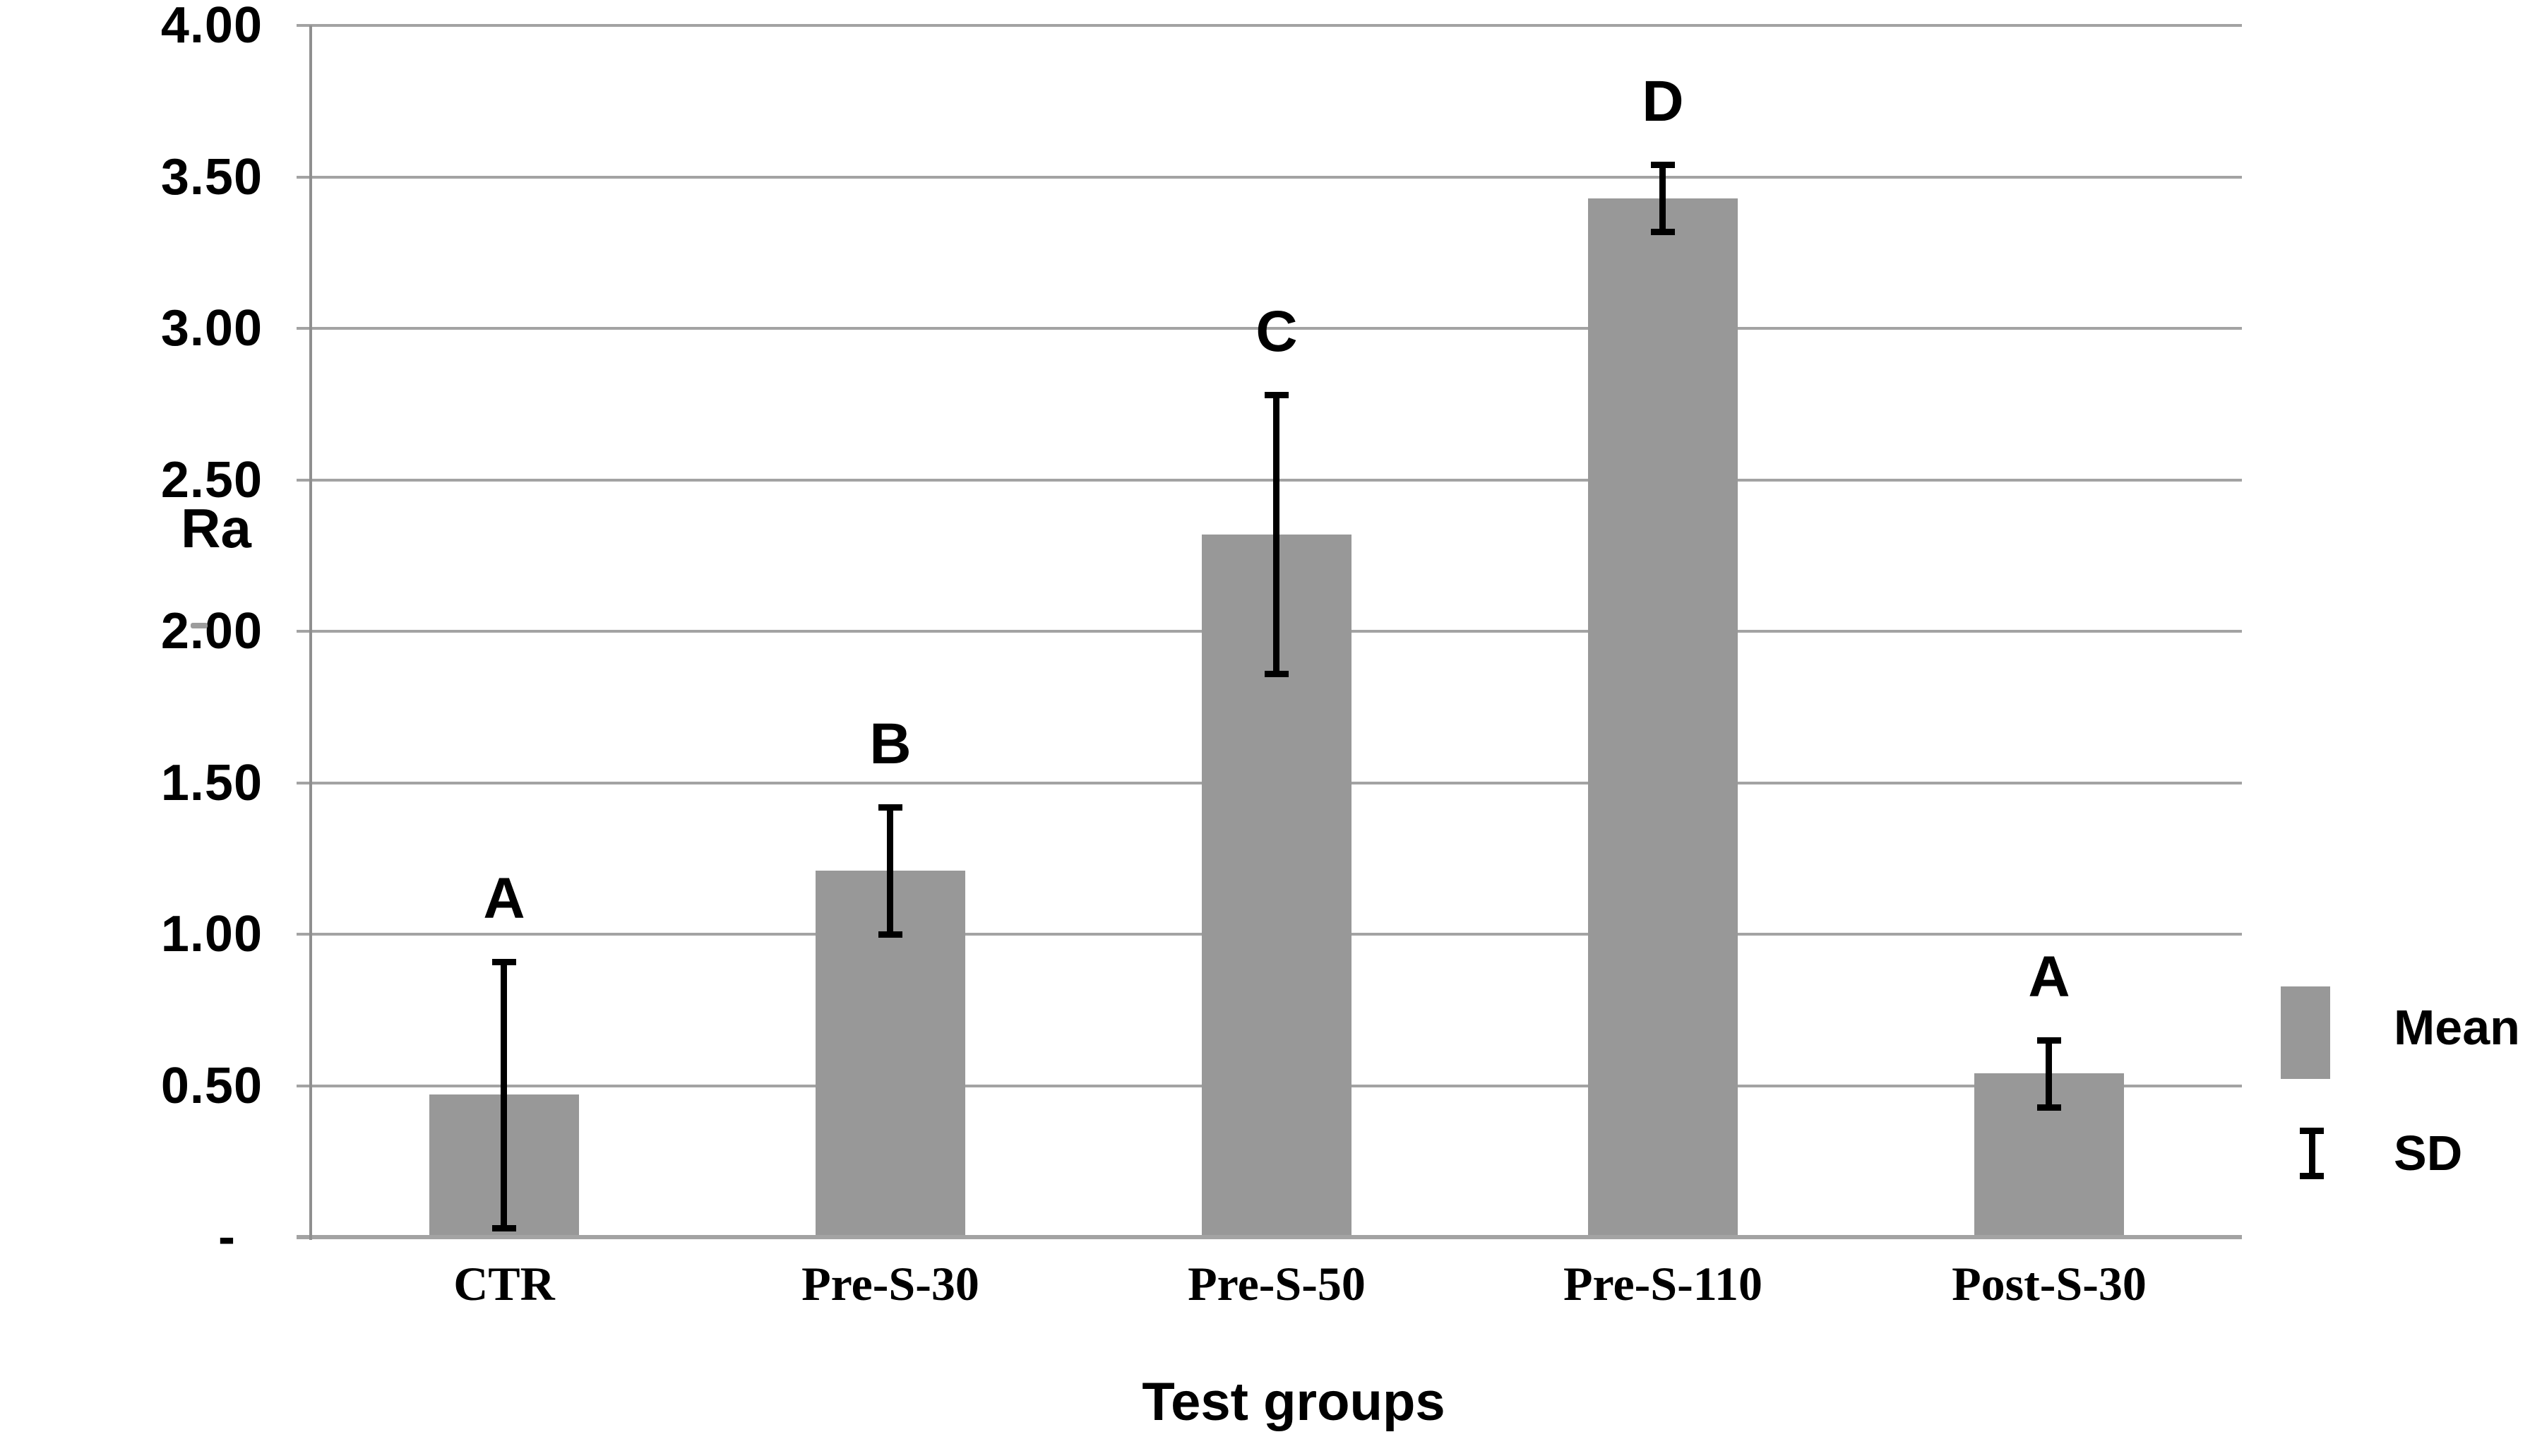 Image resolution: width=2542 pixels, height=1456 pixels. What do you see at coordinates (200, 625) in the screenshot?
I see `stray-mark` at bounding box center [200, 625].